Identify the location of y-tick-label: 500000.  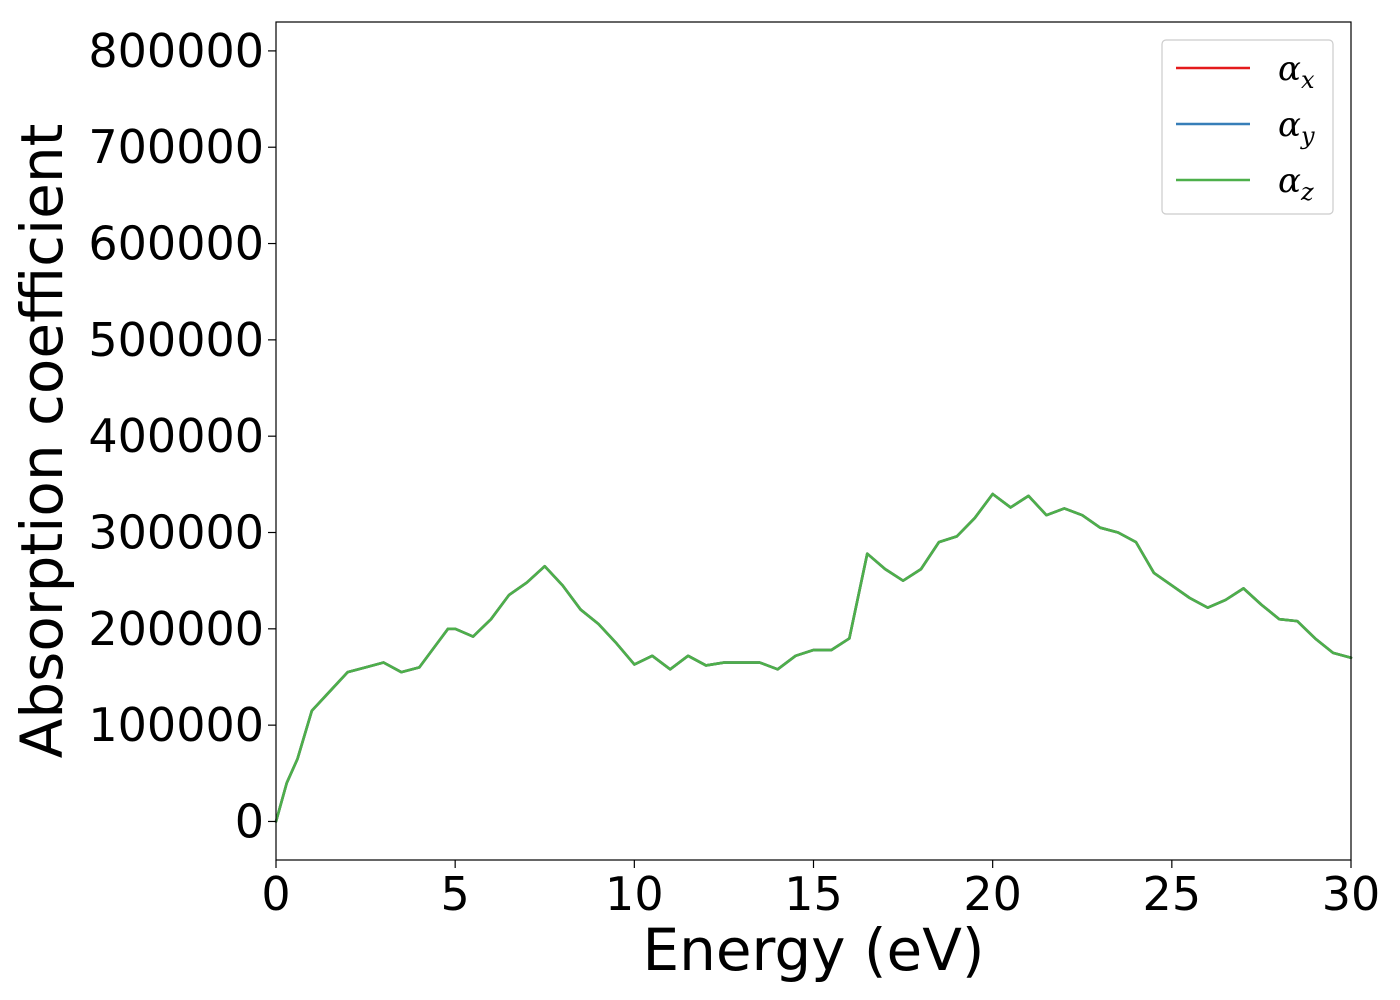
(176, 340).